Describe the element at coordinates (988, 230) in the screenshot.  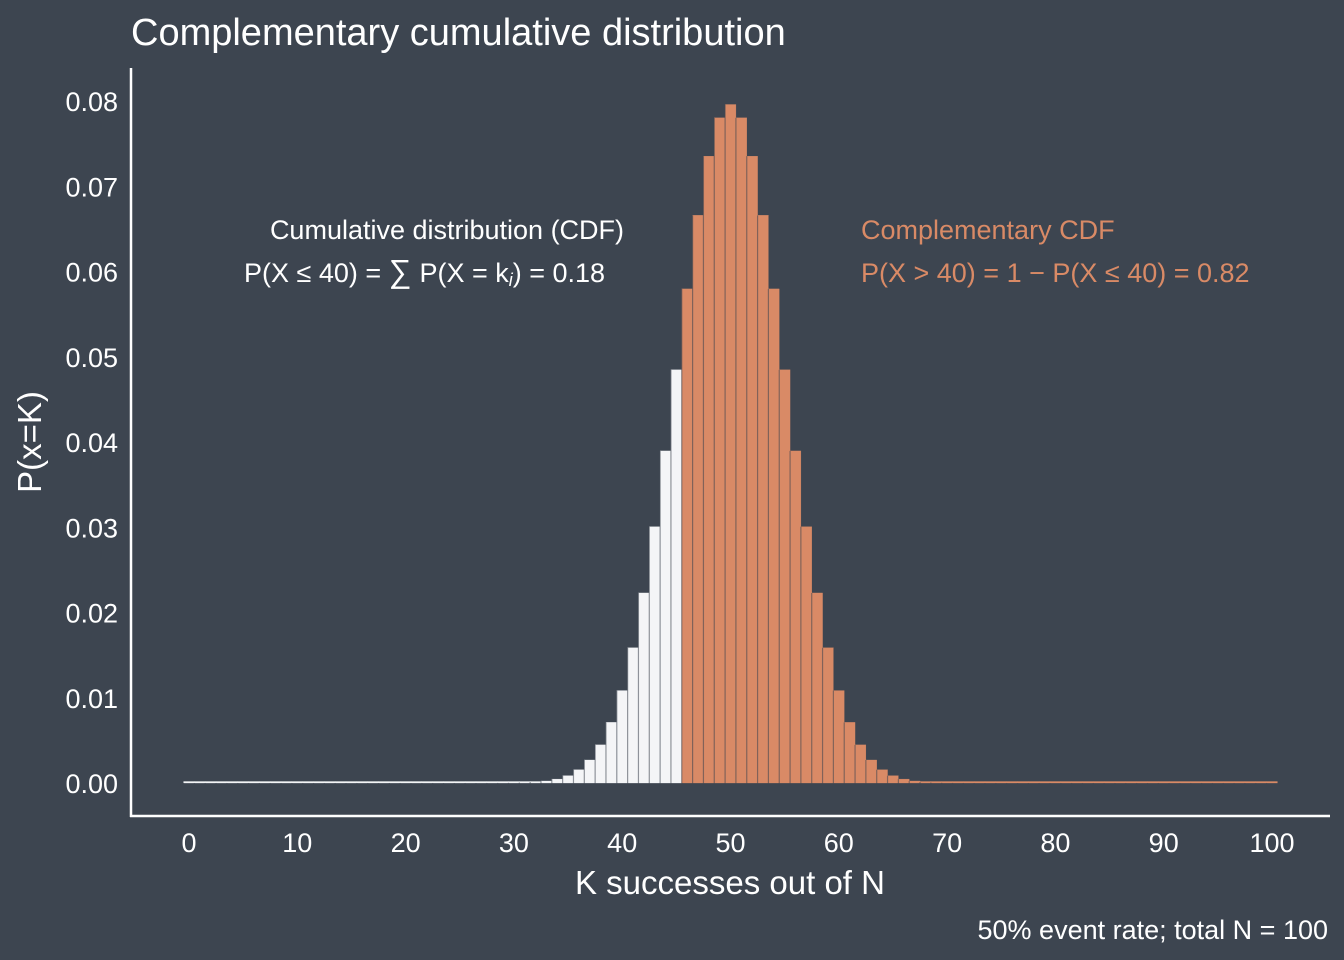
I see `ccdf-annotation-title: Complementary CDF` at that location.